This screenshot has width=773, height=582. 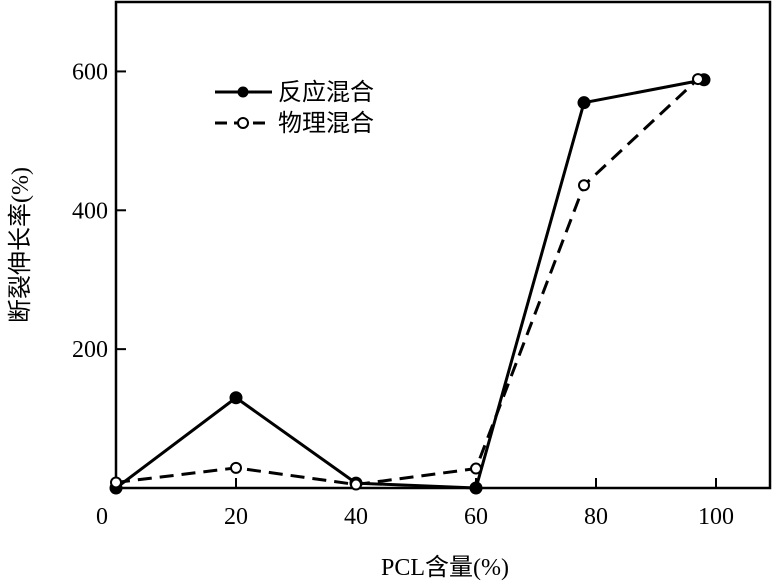 What do you see at coordinates (326, 92) in the screenshot?
I see `legend-label-0: 反应混合` at bounding box center [326, 92].